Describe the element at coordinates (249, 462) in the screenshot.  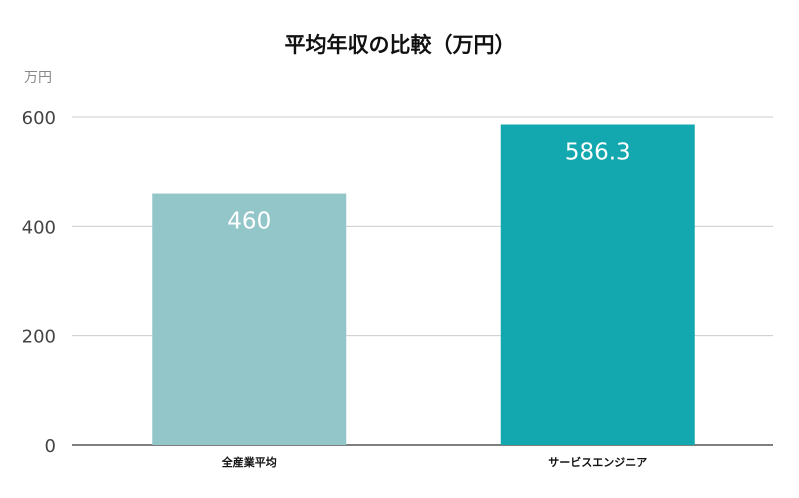
I see `x-tick-label: 全産業平均` at that location.